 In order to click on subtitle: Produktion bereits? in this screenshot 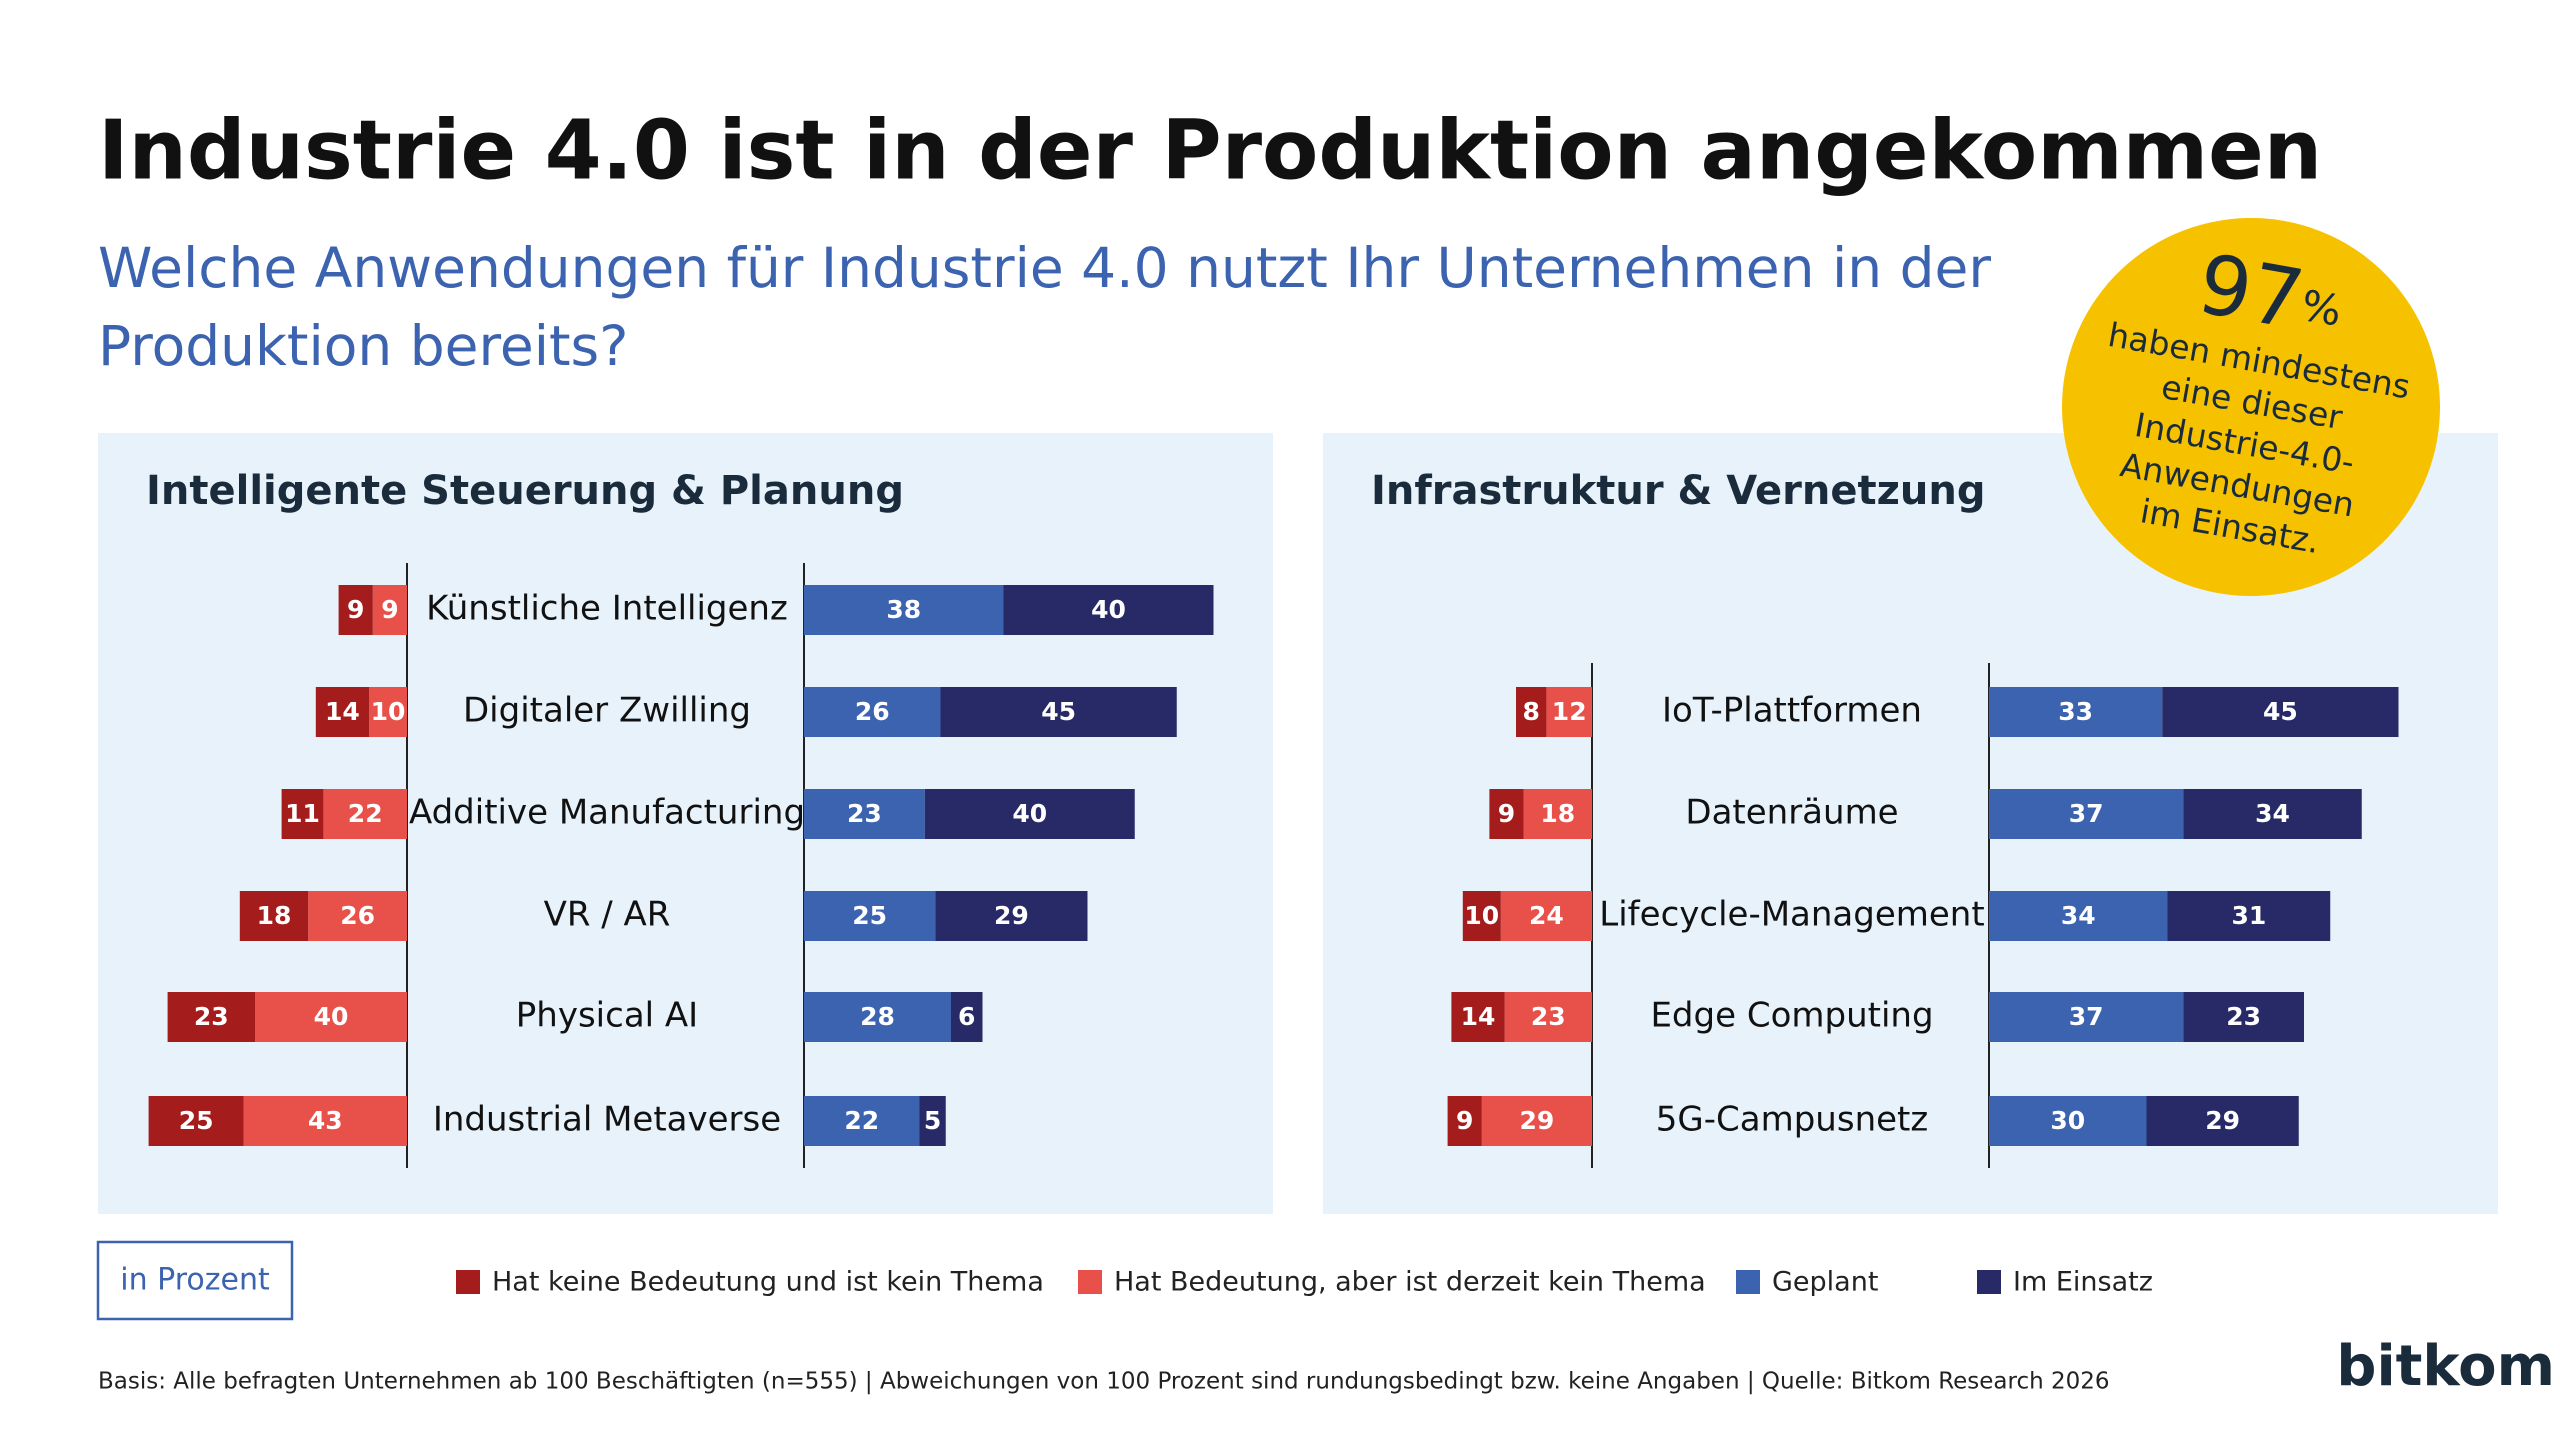, I will do `click(363, 346)`.